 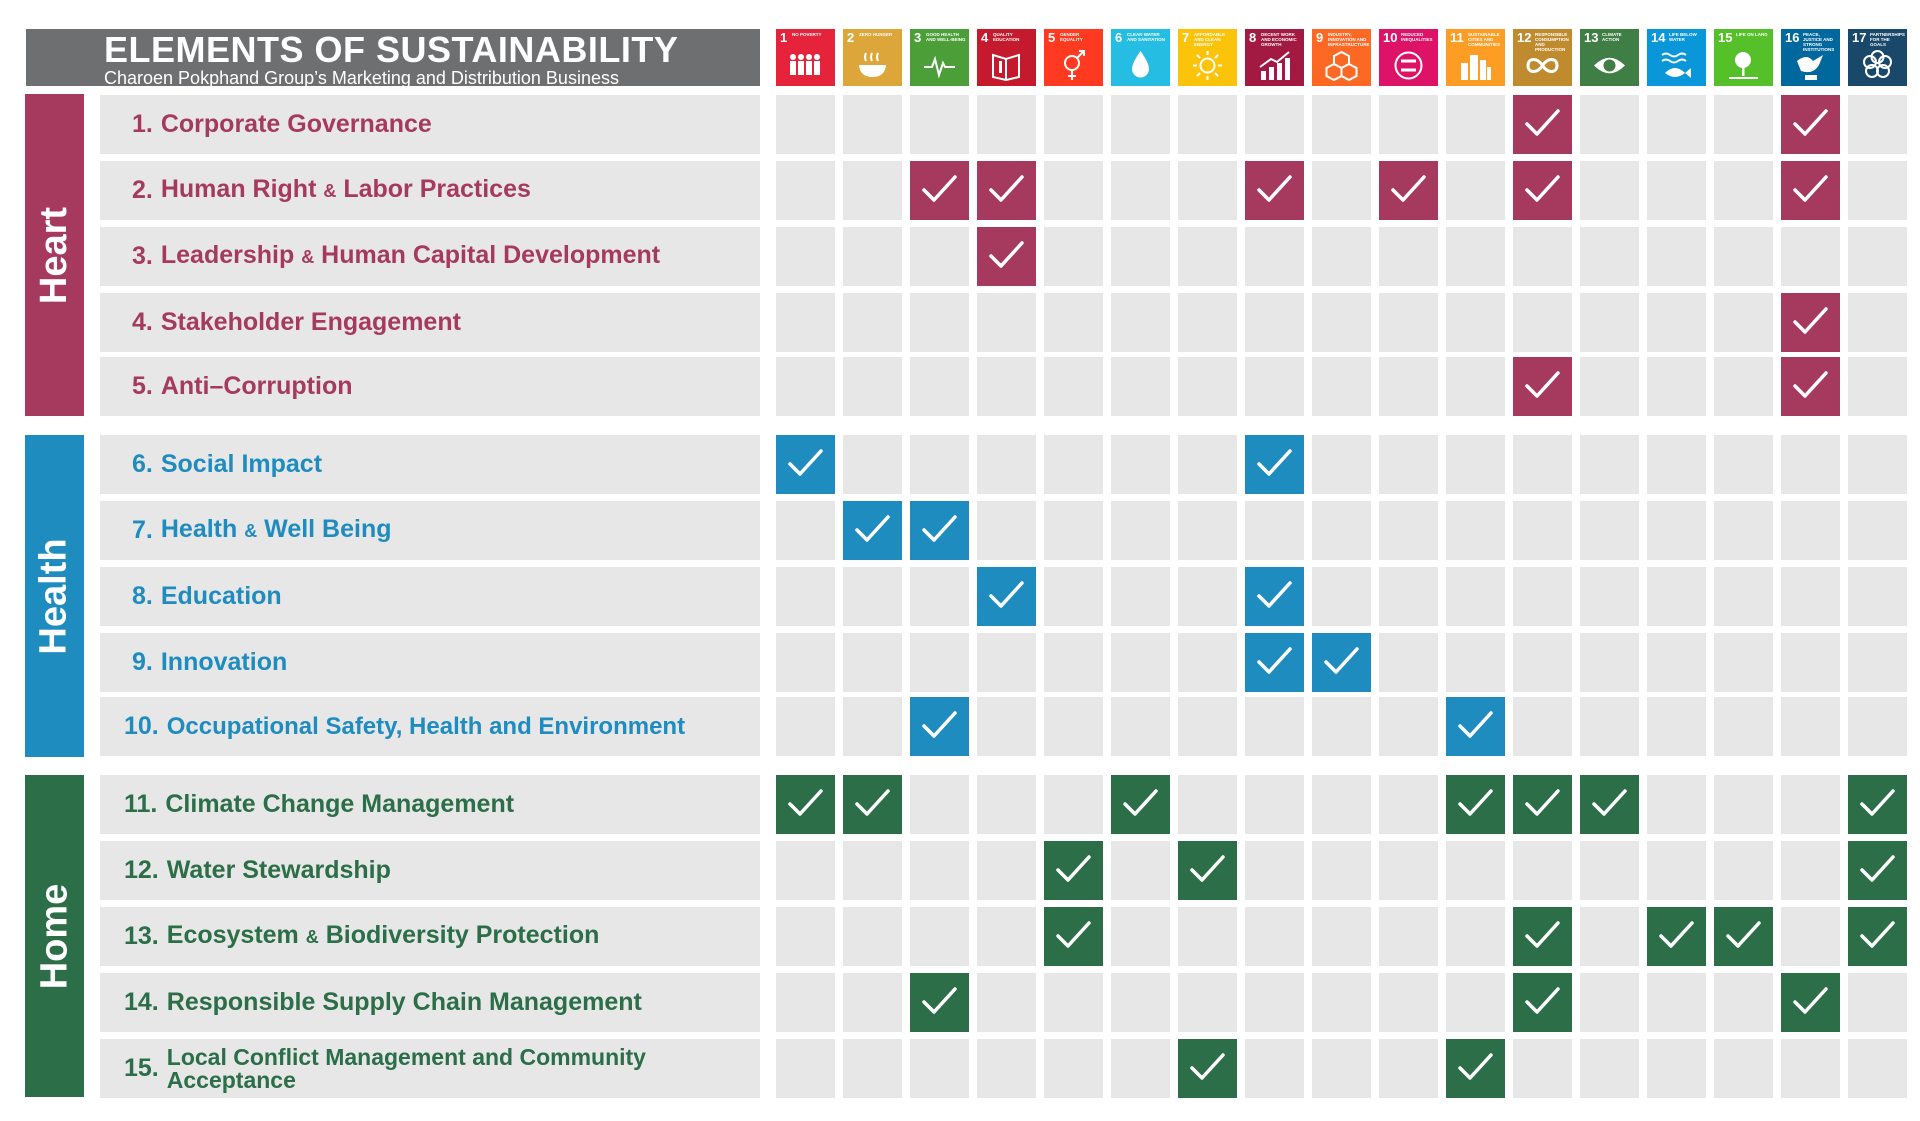 I want to click on row-label: 6. Social Impact, so click(x=430, y=464).